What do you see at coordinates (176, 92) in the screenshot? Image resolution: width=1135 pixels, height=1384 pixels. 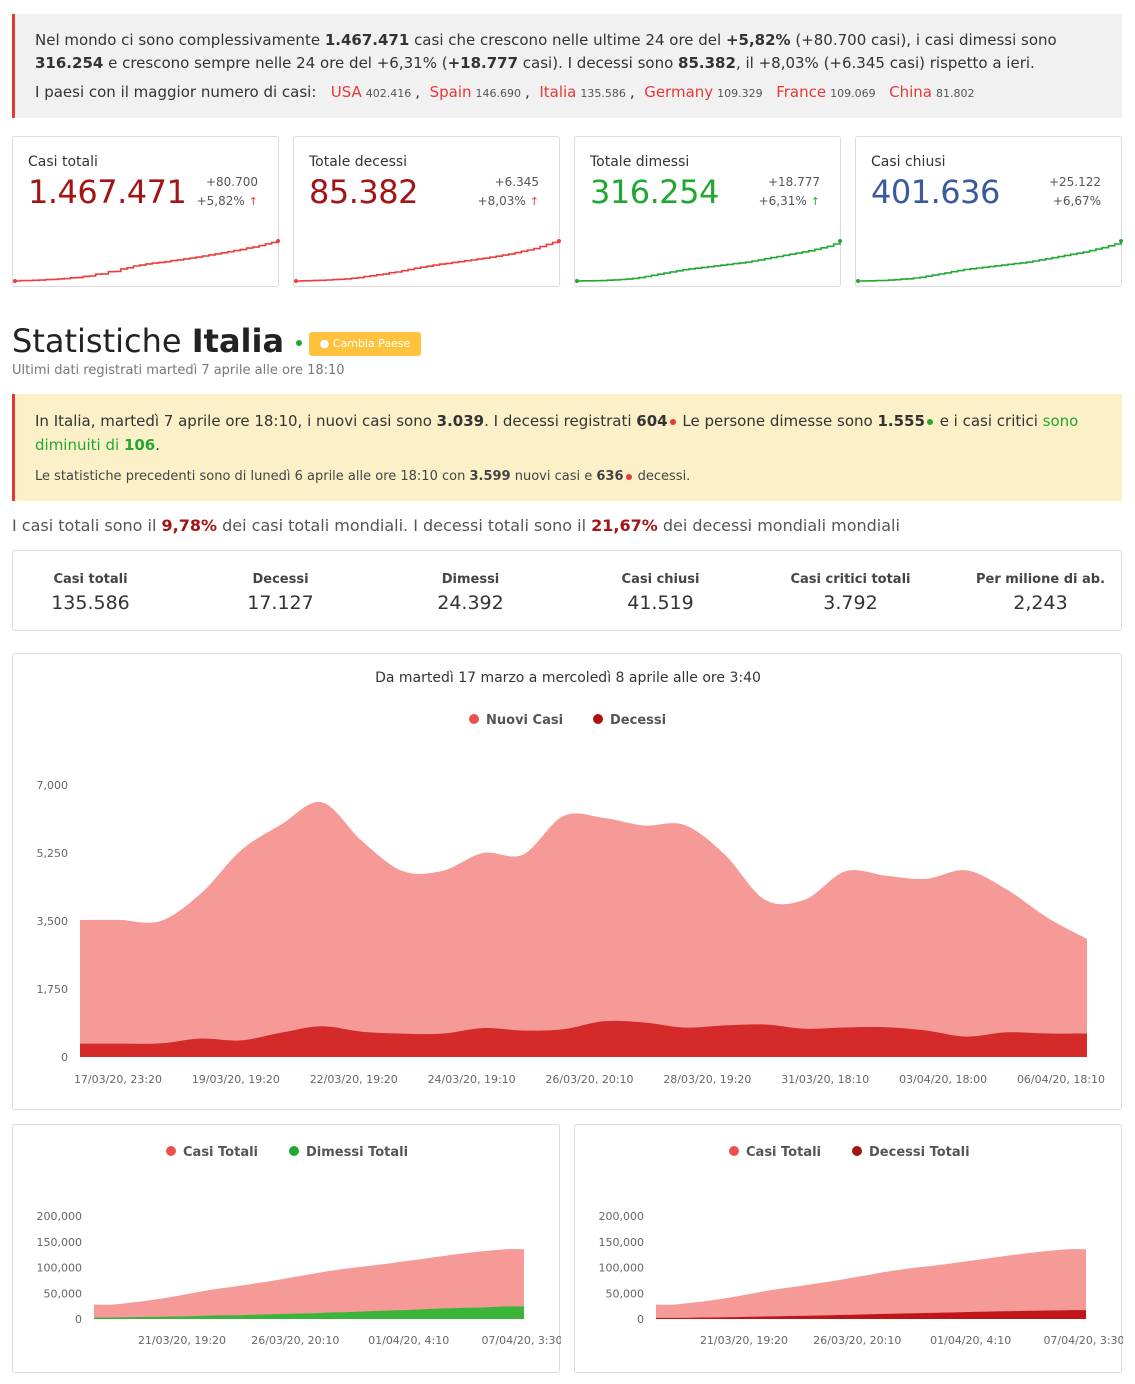 I see `top-countries-label: I paesi con il maggior numero di casi:` at bounding box center [176, 92].